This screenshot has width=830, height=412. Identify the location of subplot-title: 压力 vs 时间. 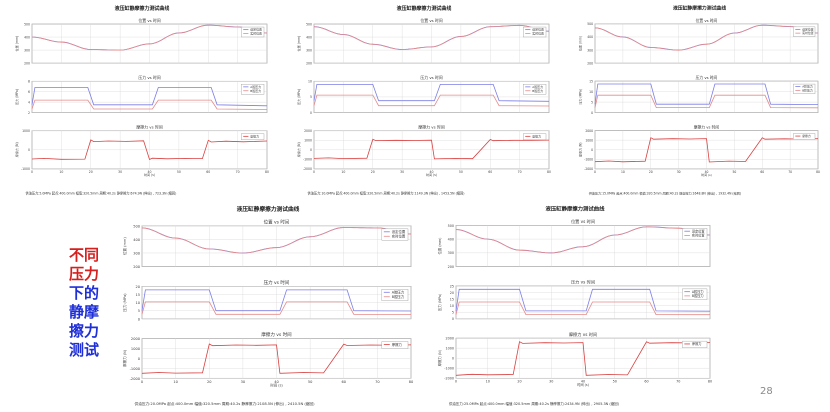
(707, 77).